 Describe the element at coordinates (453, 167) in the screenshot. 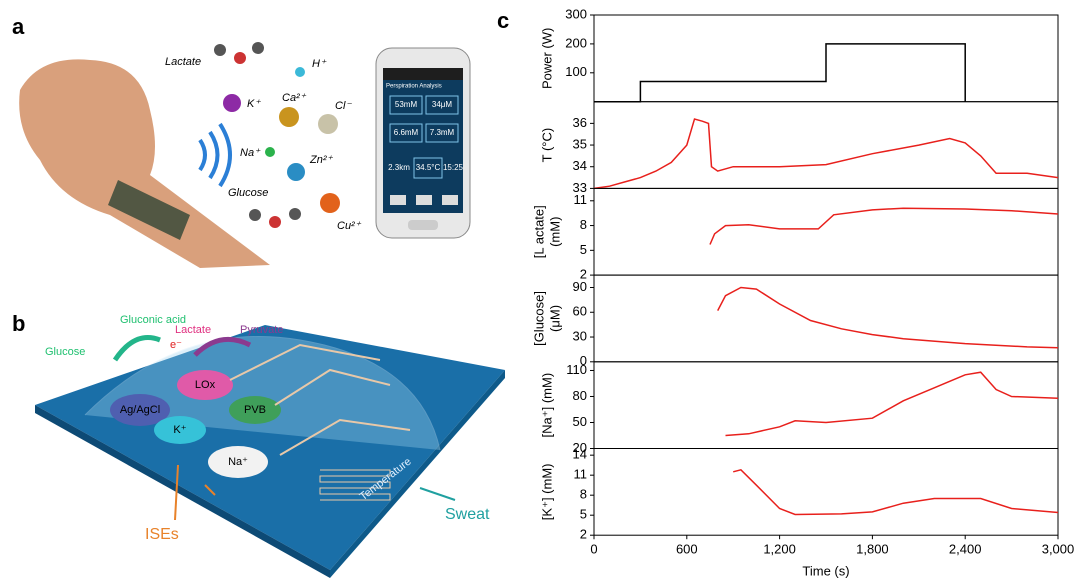

I see `phone-reading: 15:25` at that location.